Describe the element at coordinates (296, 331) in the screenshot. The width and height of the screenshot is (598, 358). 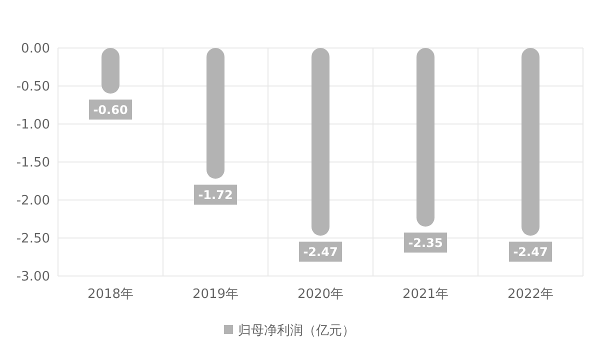
I see `legend-label: 归母净利润（亿元）` at that location.